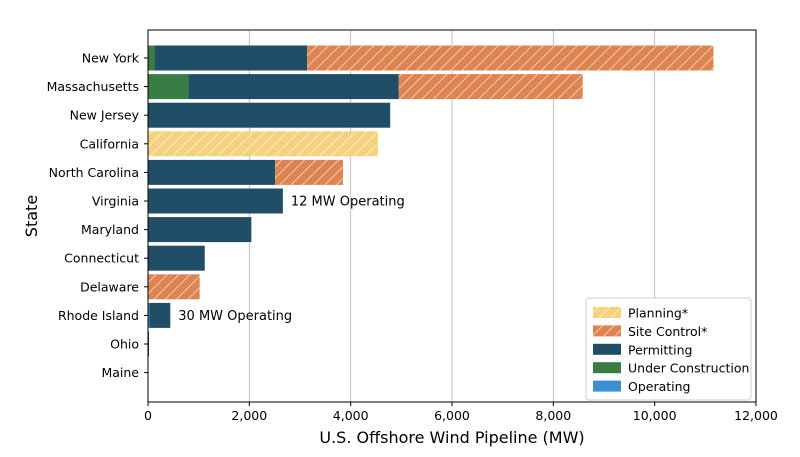  Describe the element at coordinates (263, 144) in the screenshot. I see `bar-california-planning` at that location.